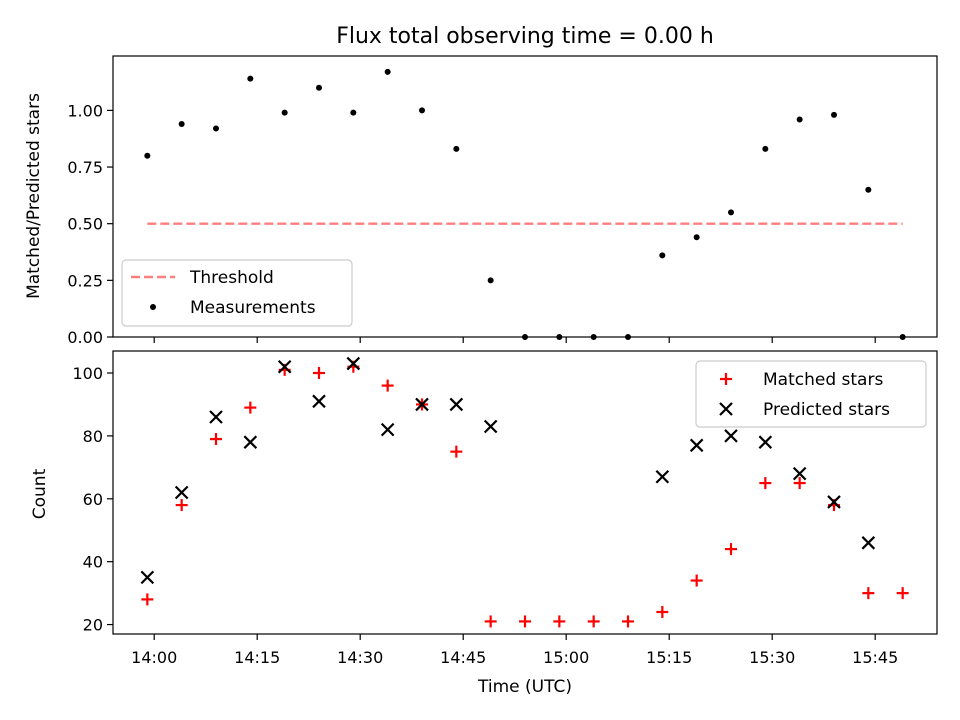 The height and width of the screenshot is (720, 960). Describe the element at coordinates (85, 337) in the screenshot. I see `top-y-tick-label: 0.00` at that location.